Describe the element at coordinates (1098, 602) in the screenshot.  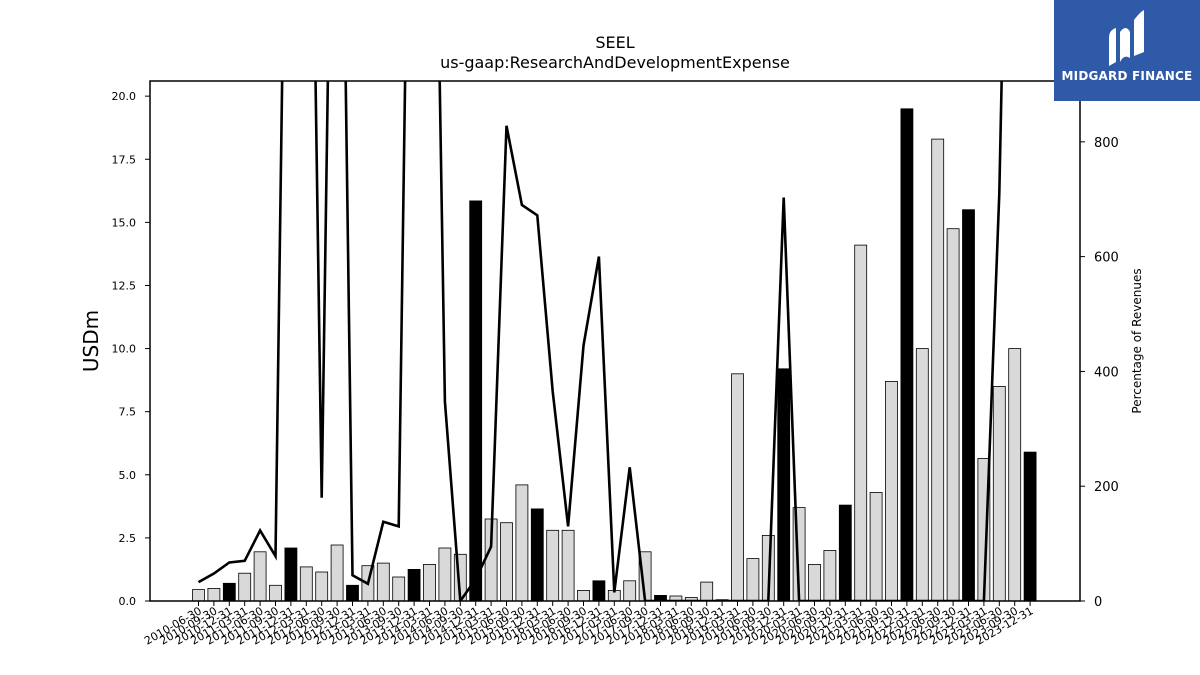
I see `y2-tick-label: 0` at that location.